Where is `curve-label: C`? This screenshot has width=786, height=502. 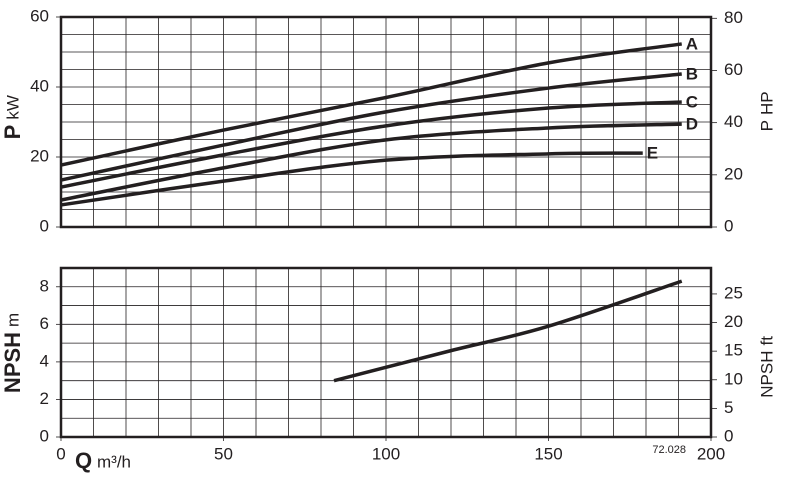 curve-label: C is located at coordinates (692, 102).